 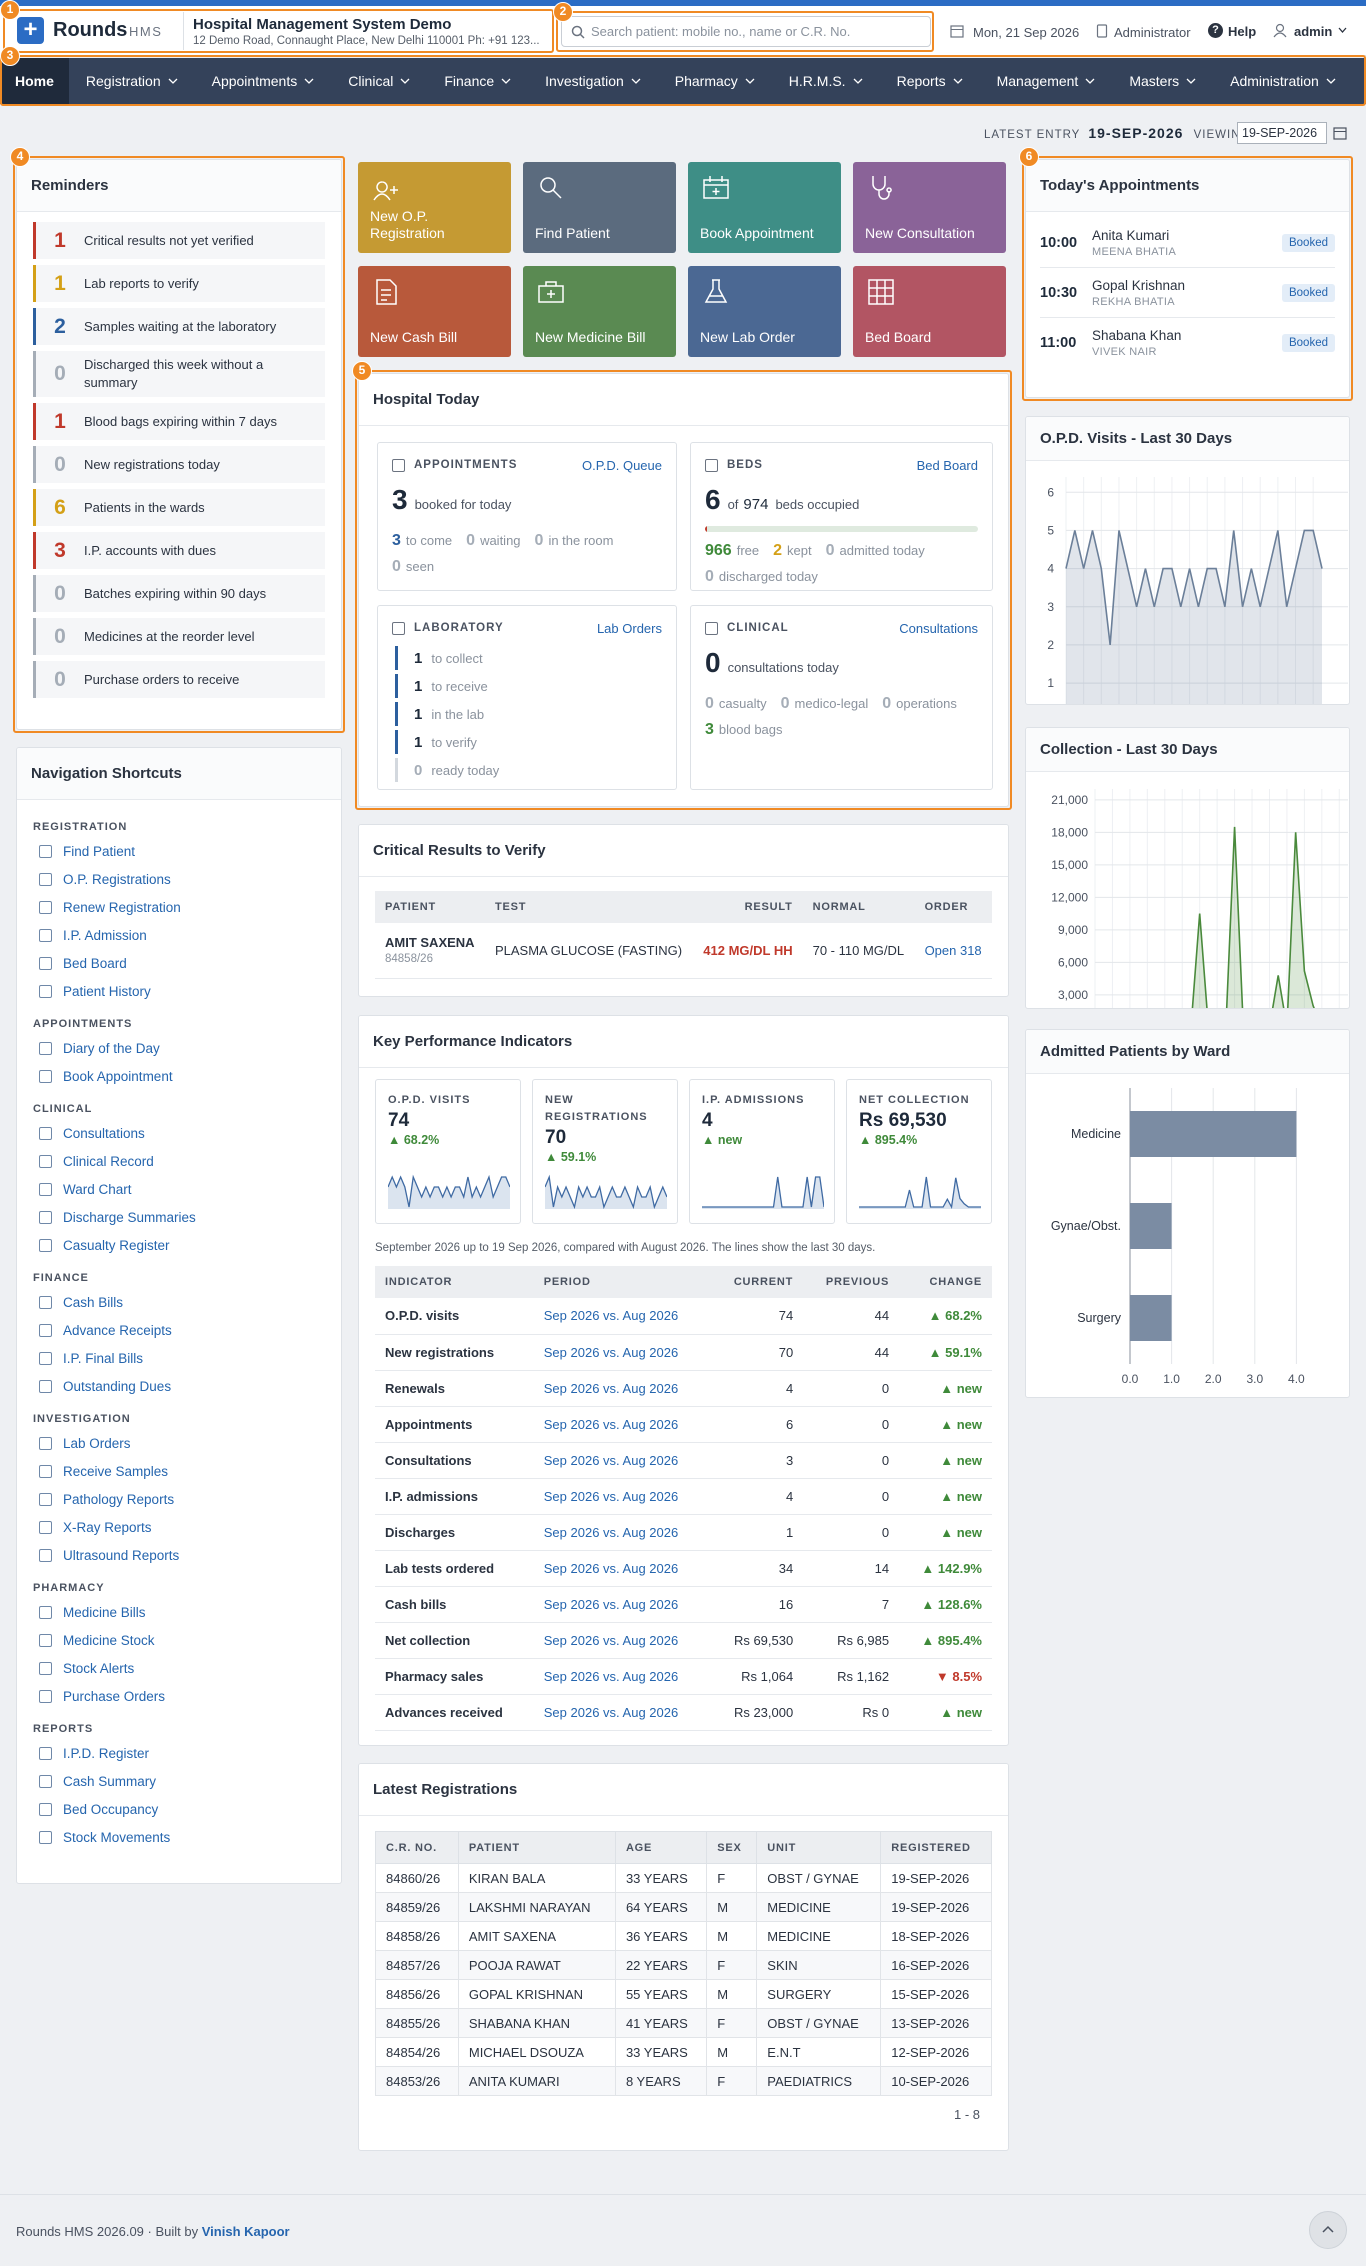 What do you see at coordinates (179, 1386) in the screenshot?
I see `shortcut-item: Outstanding Dues` at bounding box center [179, 1386].